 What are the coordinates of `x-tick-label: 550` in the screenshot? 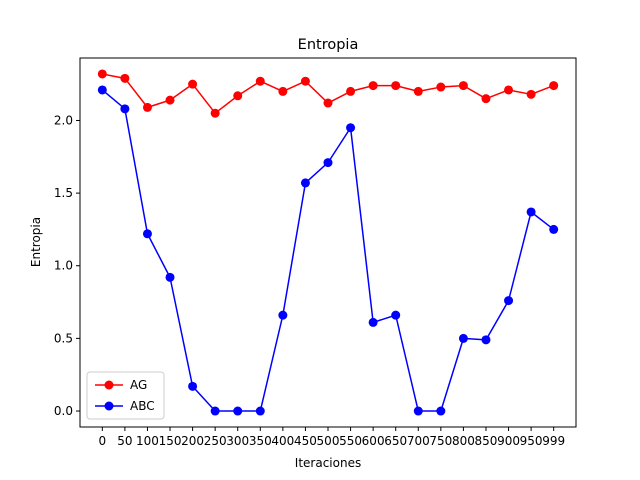 It's located at (350, 441).